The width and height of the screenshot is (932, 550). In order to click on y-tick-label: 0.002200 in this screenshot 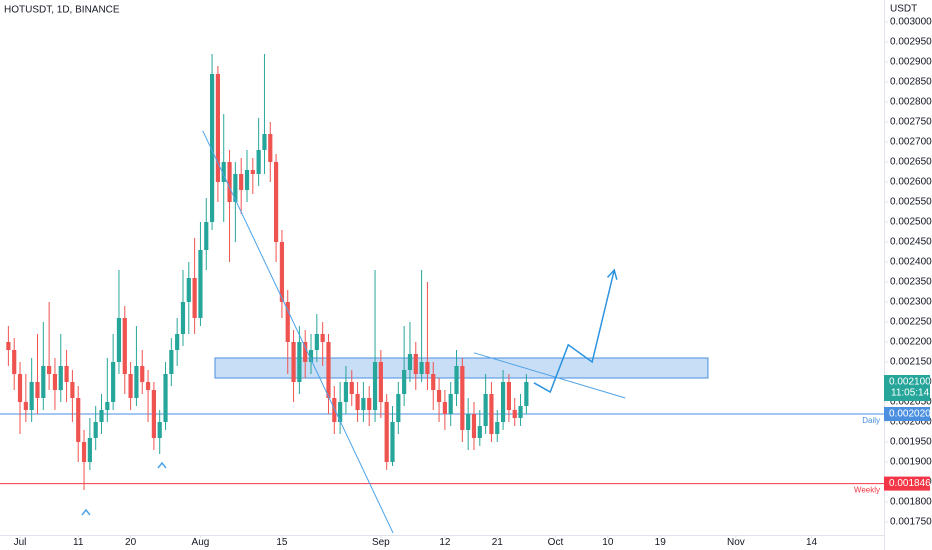, I will do `click(911, 342)`.